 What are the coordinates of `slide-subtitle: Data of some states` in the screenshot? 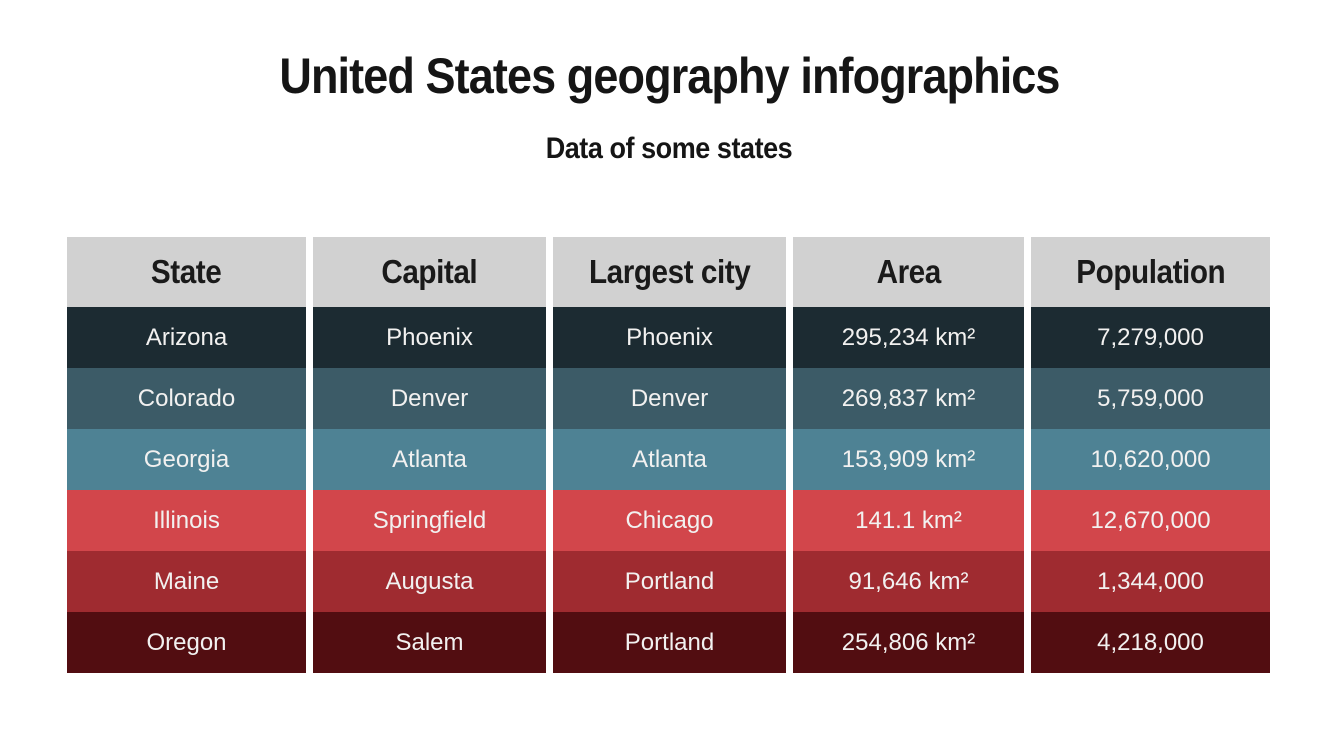 It's located at (669, 149).